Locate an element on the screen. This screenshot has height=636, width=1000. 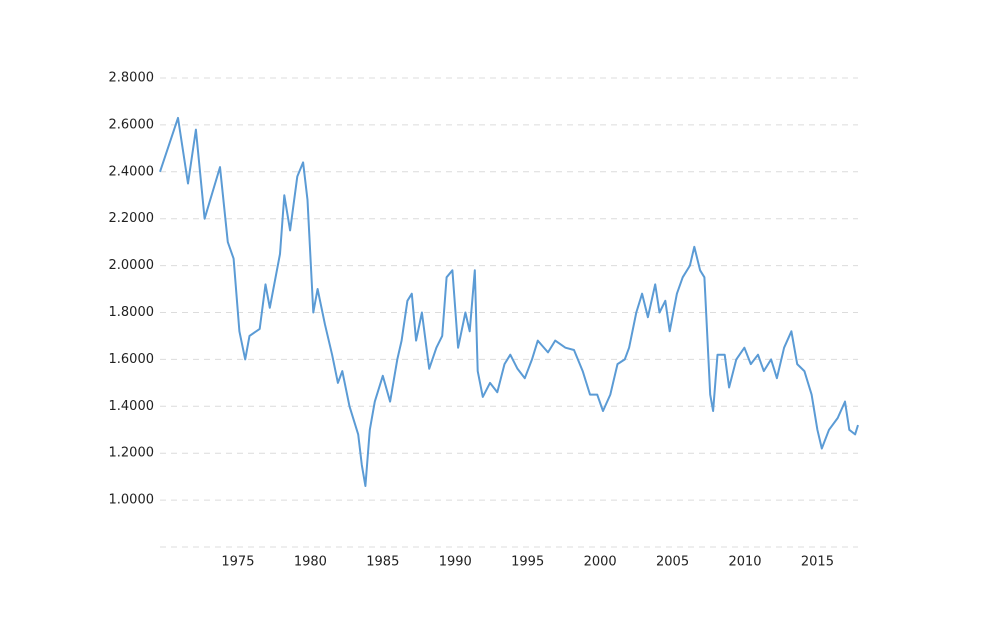
x-tick-label: 1985 is located at coordinates (382, 562).